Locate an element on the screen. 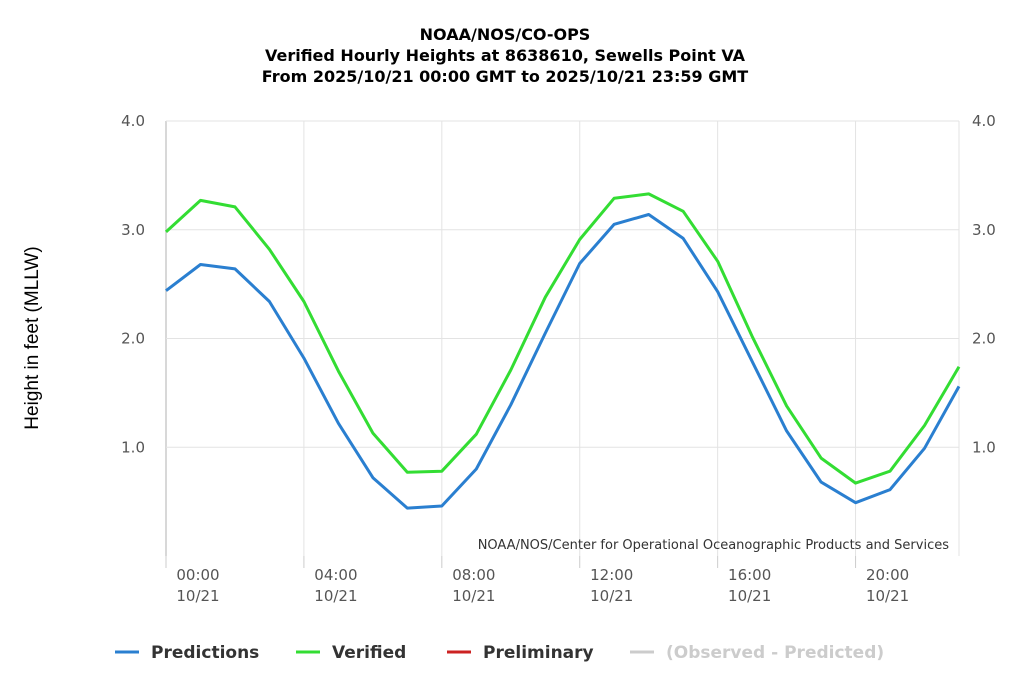 The image size is (1024, 685). x-tick-label-time: 08:00 is located at coordinates (473, 575).